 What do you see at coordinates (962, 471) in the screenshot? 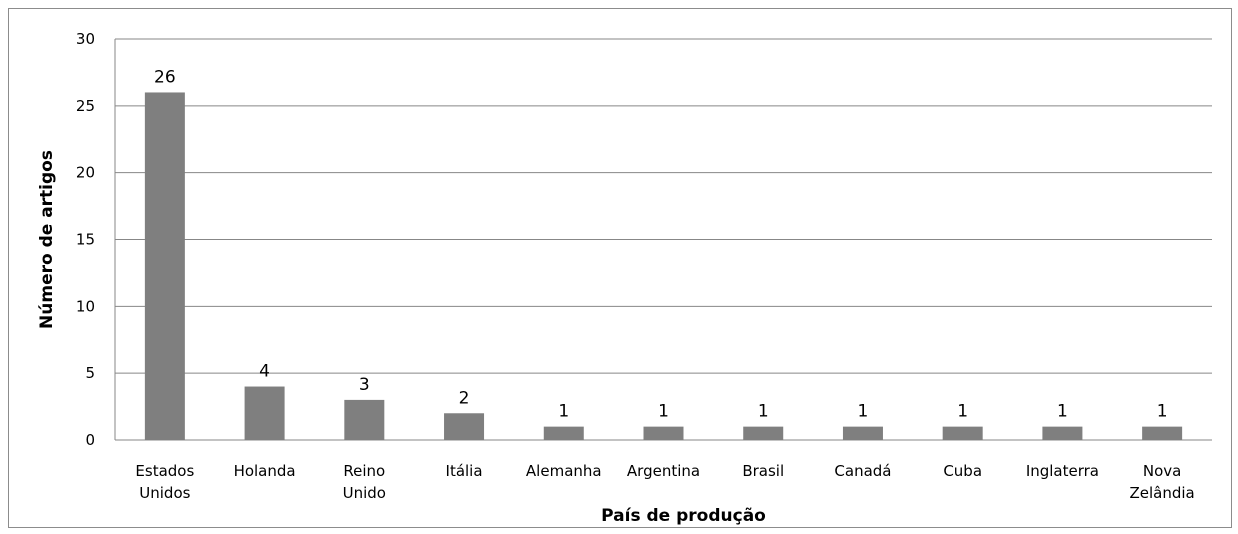
I see `x-category-label: Cuba` at bounding box center [962, 471].